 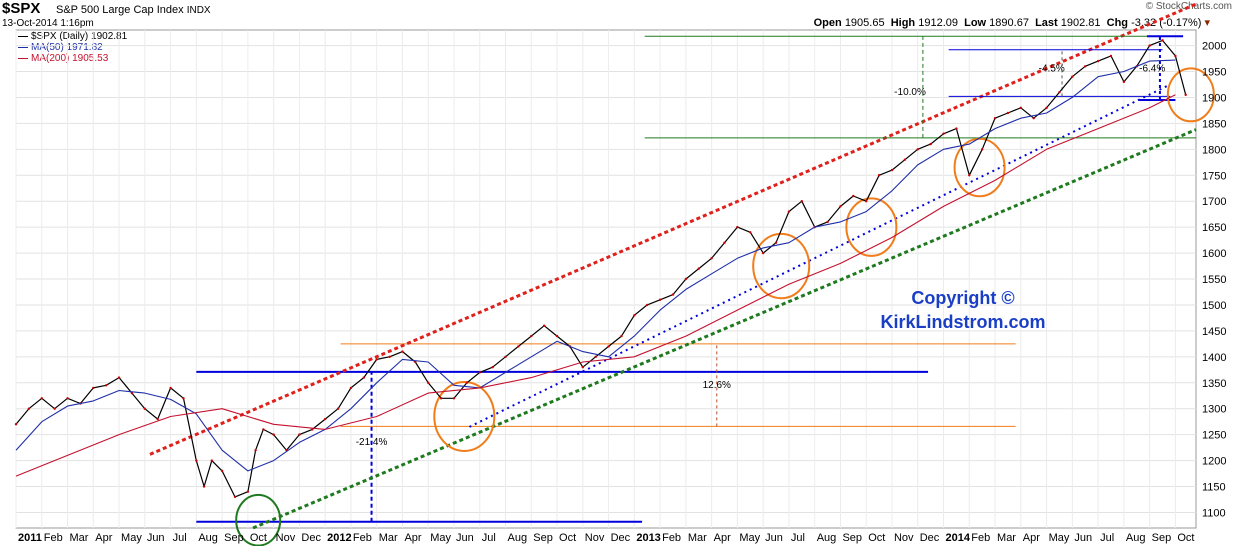 I want to click on percent-annotation: -10.0%, so click(x=910, y=92).